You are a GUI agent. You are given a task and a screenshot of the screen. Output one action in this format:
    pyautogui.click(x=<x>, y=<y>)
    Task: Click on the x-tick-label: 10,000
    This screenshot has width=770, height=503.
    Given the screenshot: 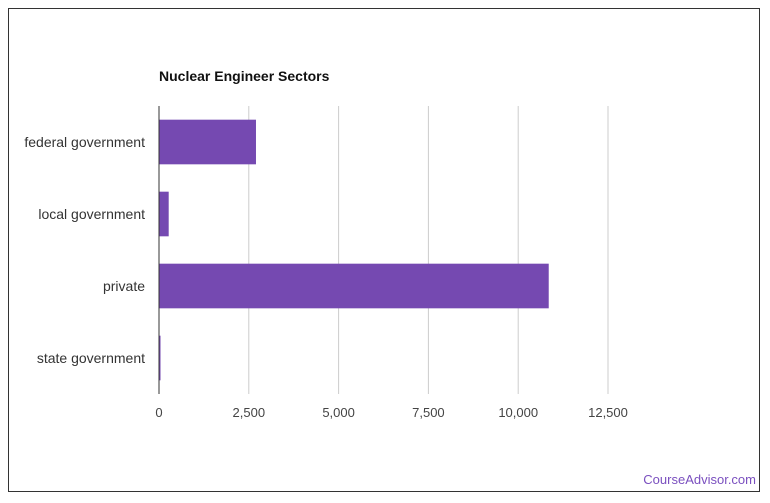 What is the action you would take?
    pyautogui.click(x=518, y=412)
    